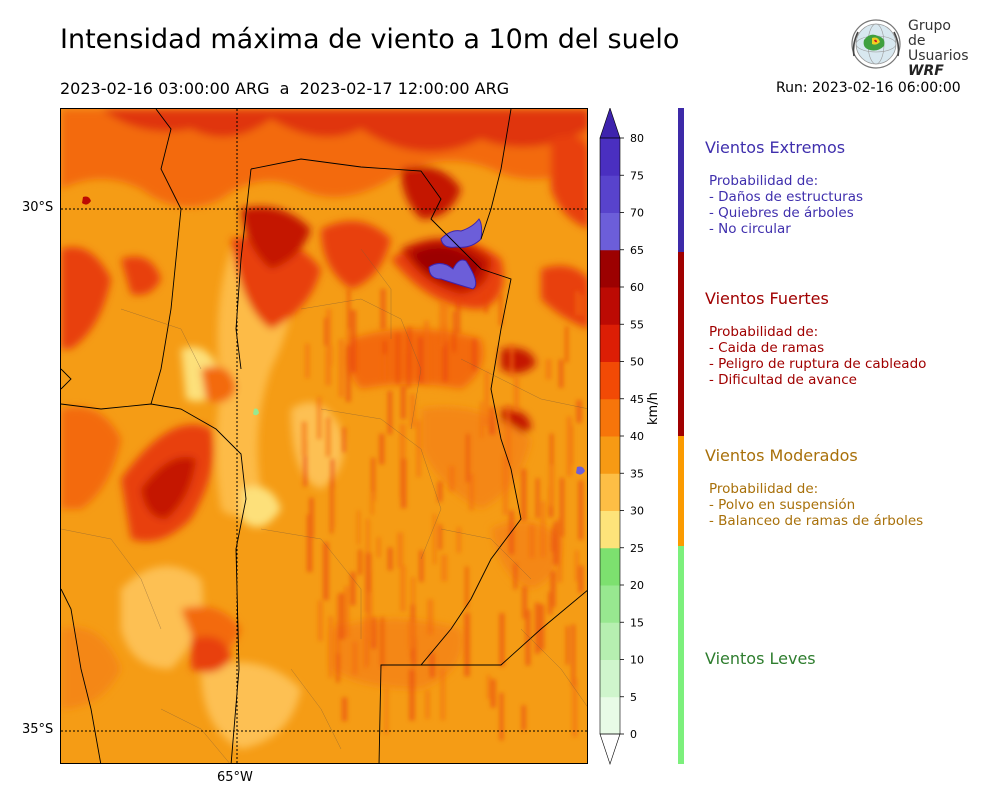  What do you see at coordinates (637, 324) in the screenshot?
I see `colorbar-tick-label: 55` at bounding box center [637, 324].